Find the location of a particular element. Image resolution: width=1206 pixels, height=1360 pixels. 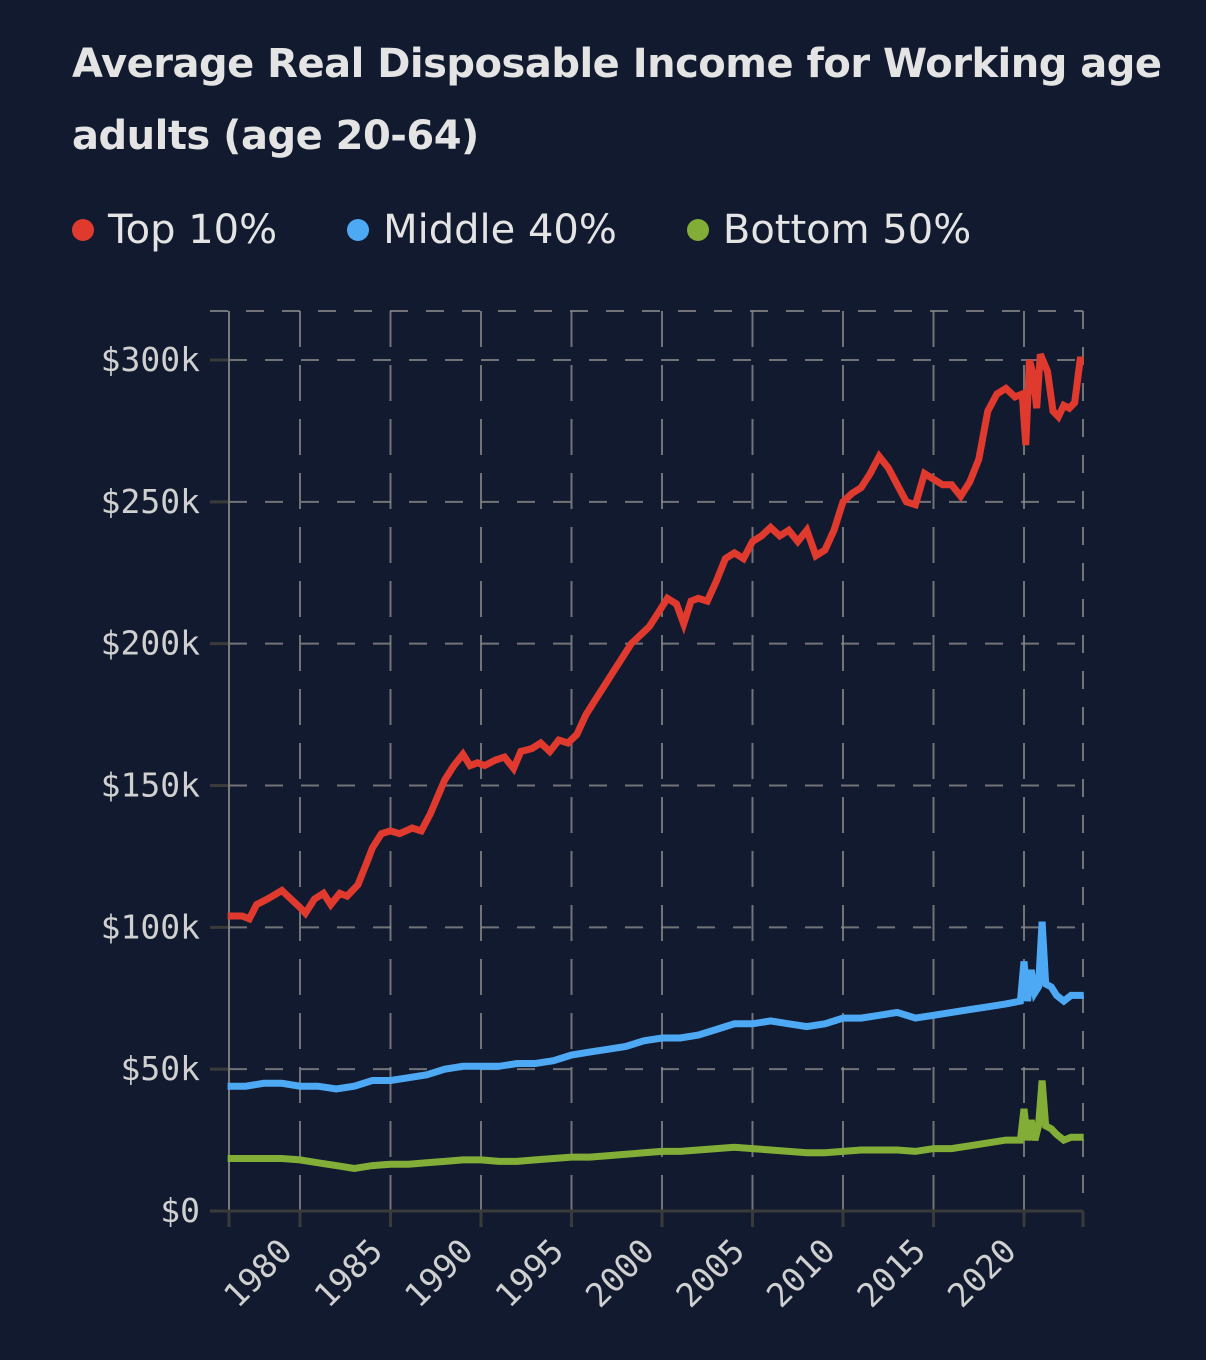

legend-item-middle-40: Middle 40% is located at coordinates (482, 230).